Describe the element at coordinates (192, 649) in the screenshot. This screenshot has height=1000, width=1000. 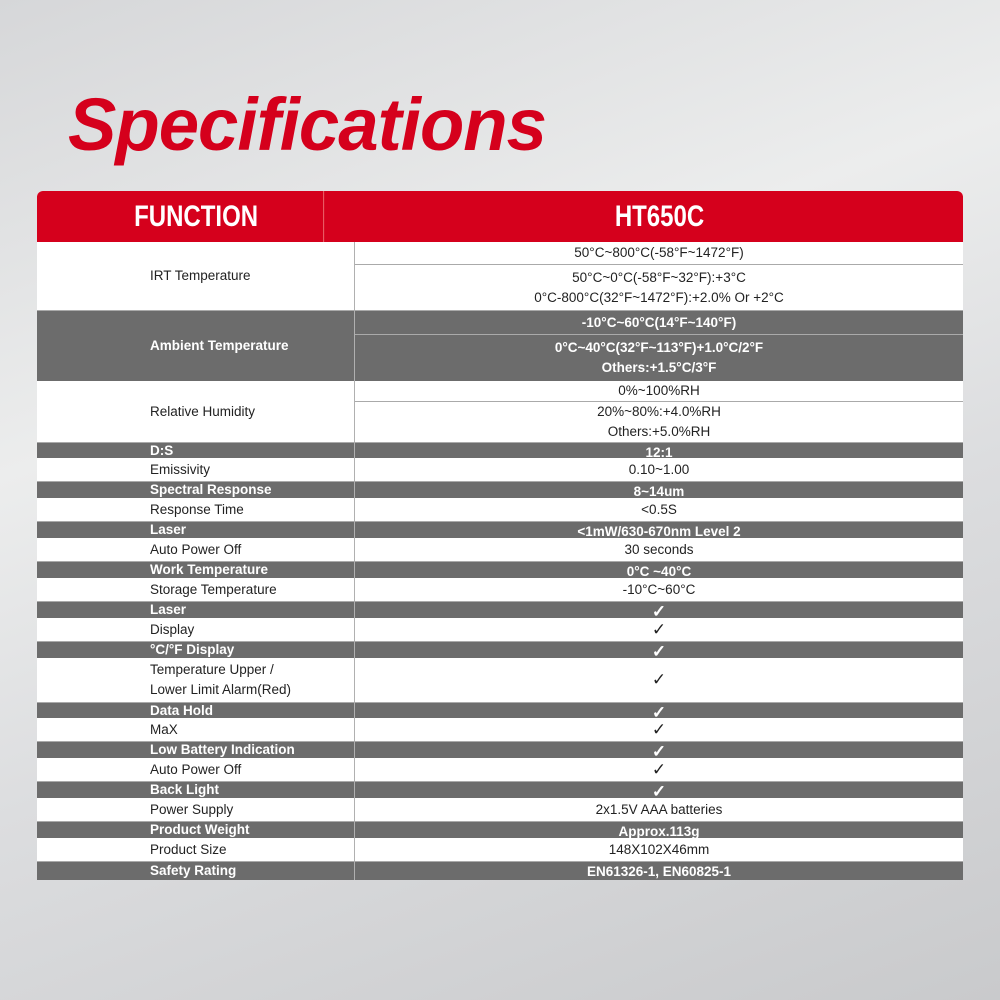
I see `spec-label-line: °C/°F Display` at that location.